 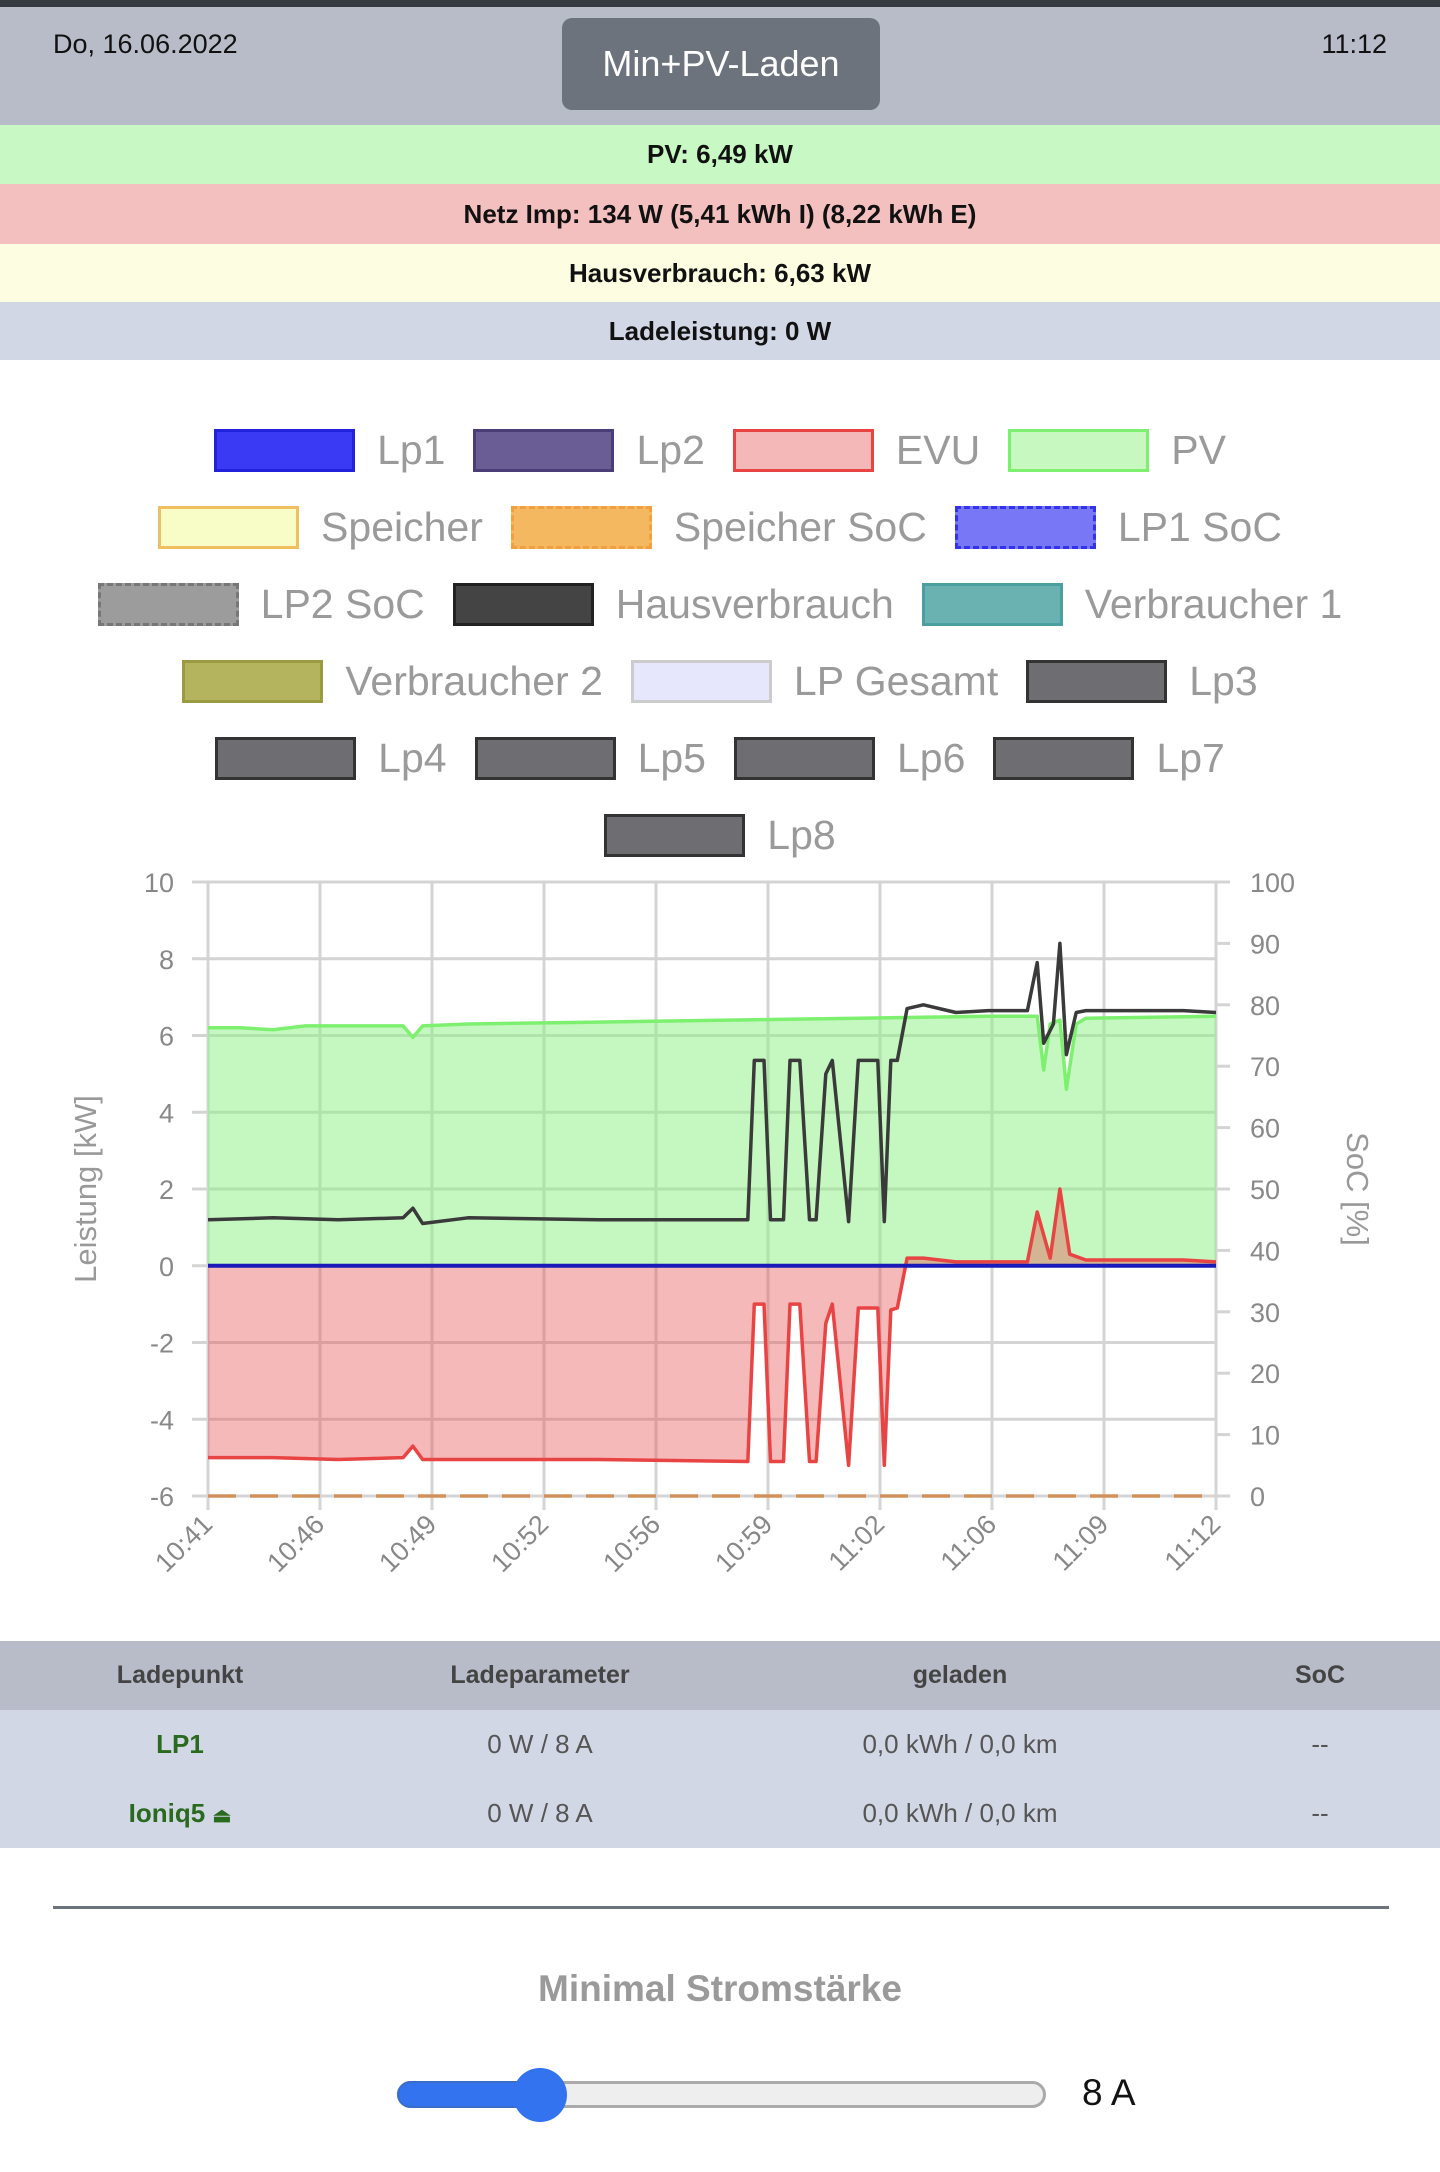 What do you see at coordinates (166, 1037) in the screenshot?
I see `y-tick-label: 6` at bounding box center [166, 1037].